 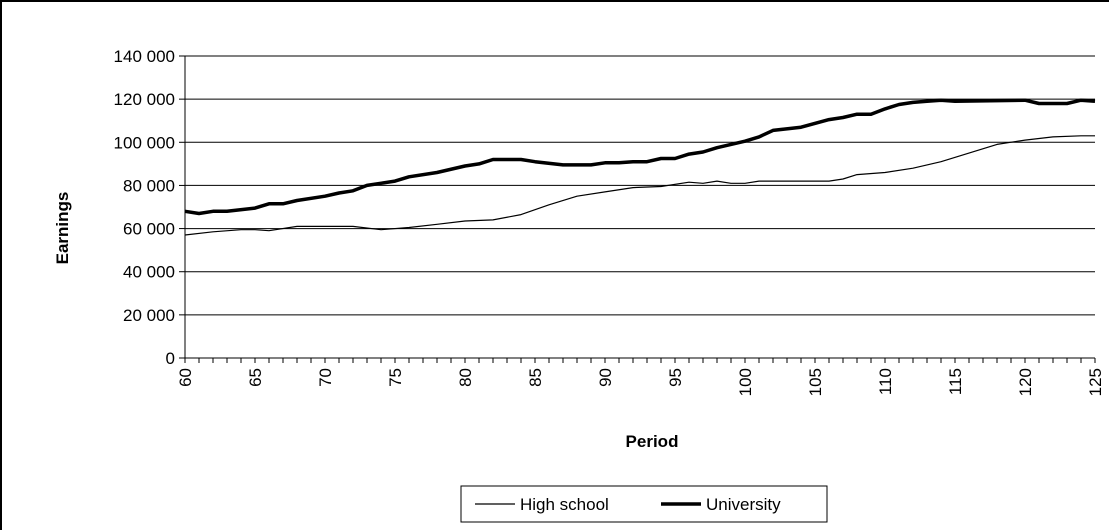 What do you see at coordinates (675, 377) in the screenshot?
I see `x-tick-label: 95` at bounding box center [675, 377].